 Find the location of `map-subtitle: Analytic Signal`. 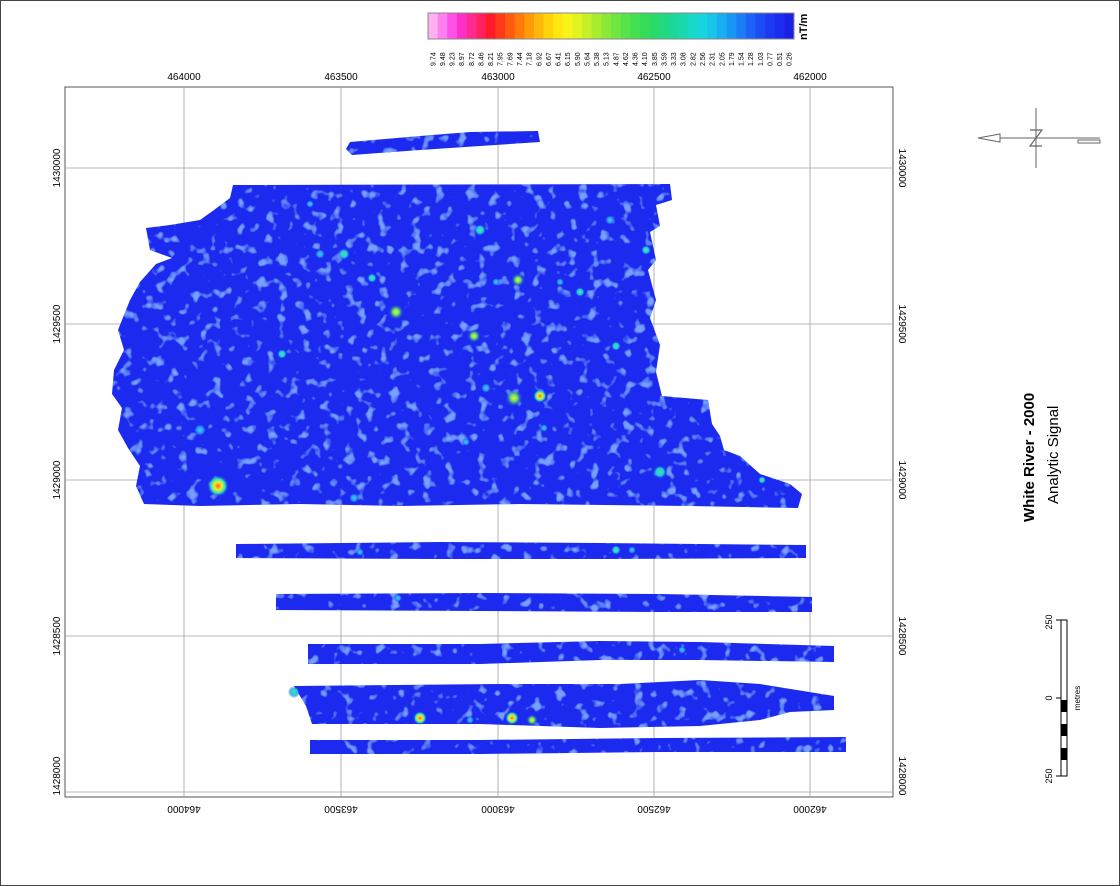

map-subtitle: Analytic Signal is located at coordinates (1053, 455).